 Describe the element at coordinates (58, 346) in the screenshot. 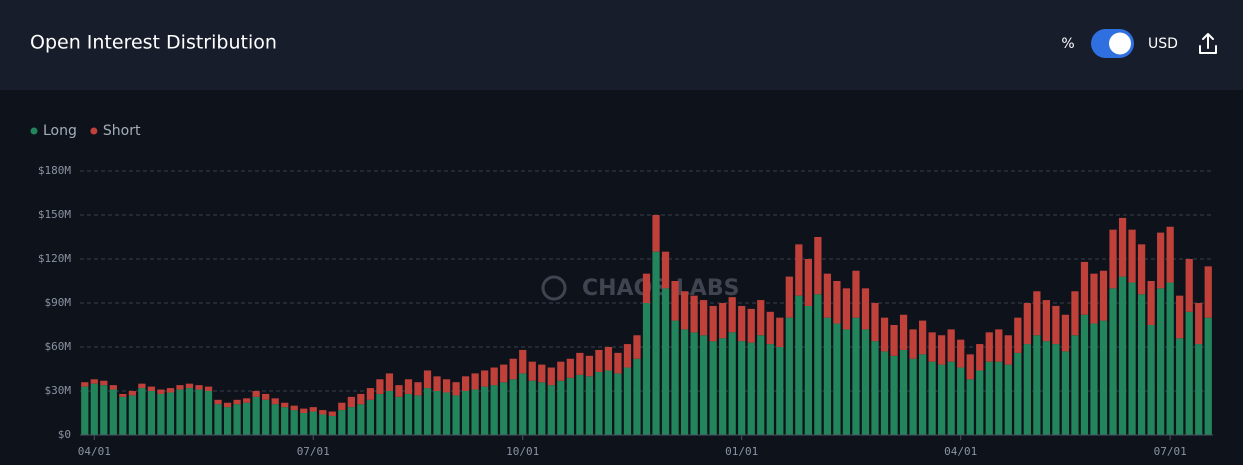

I see `y-tick-label: $60M` at that location.